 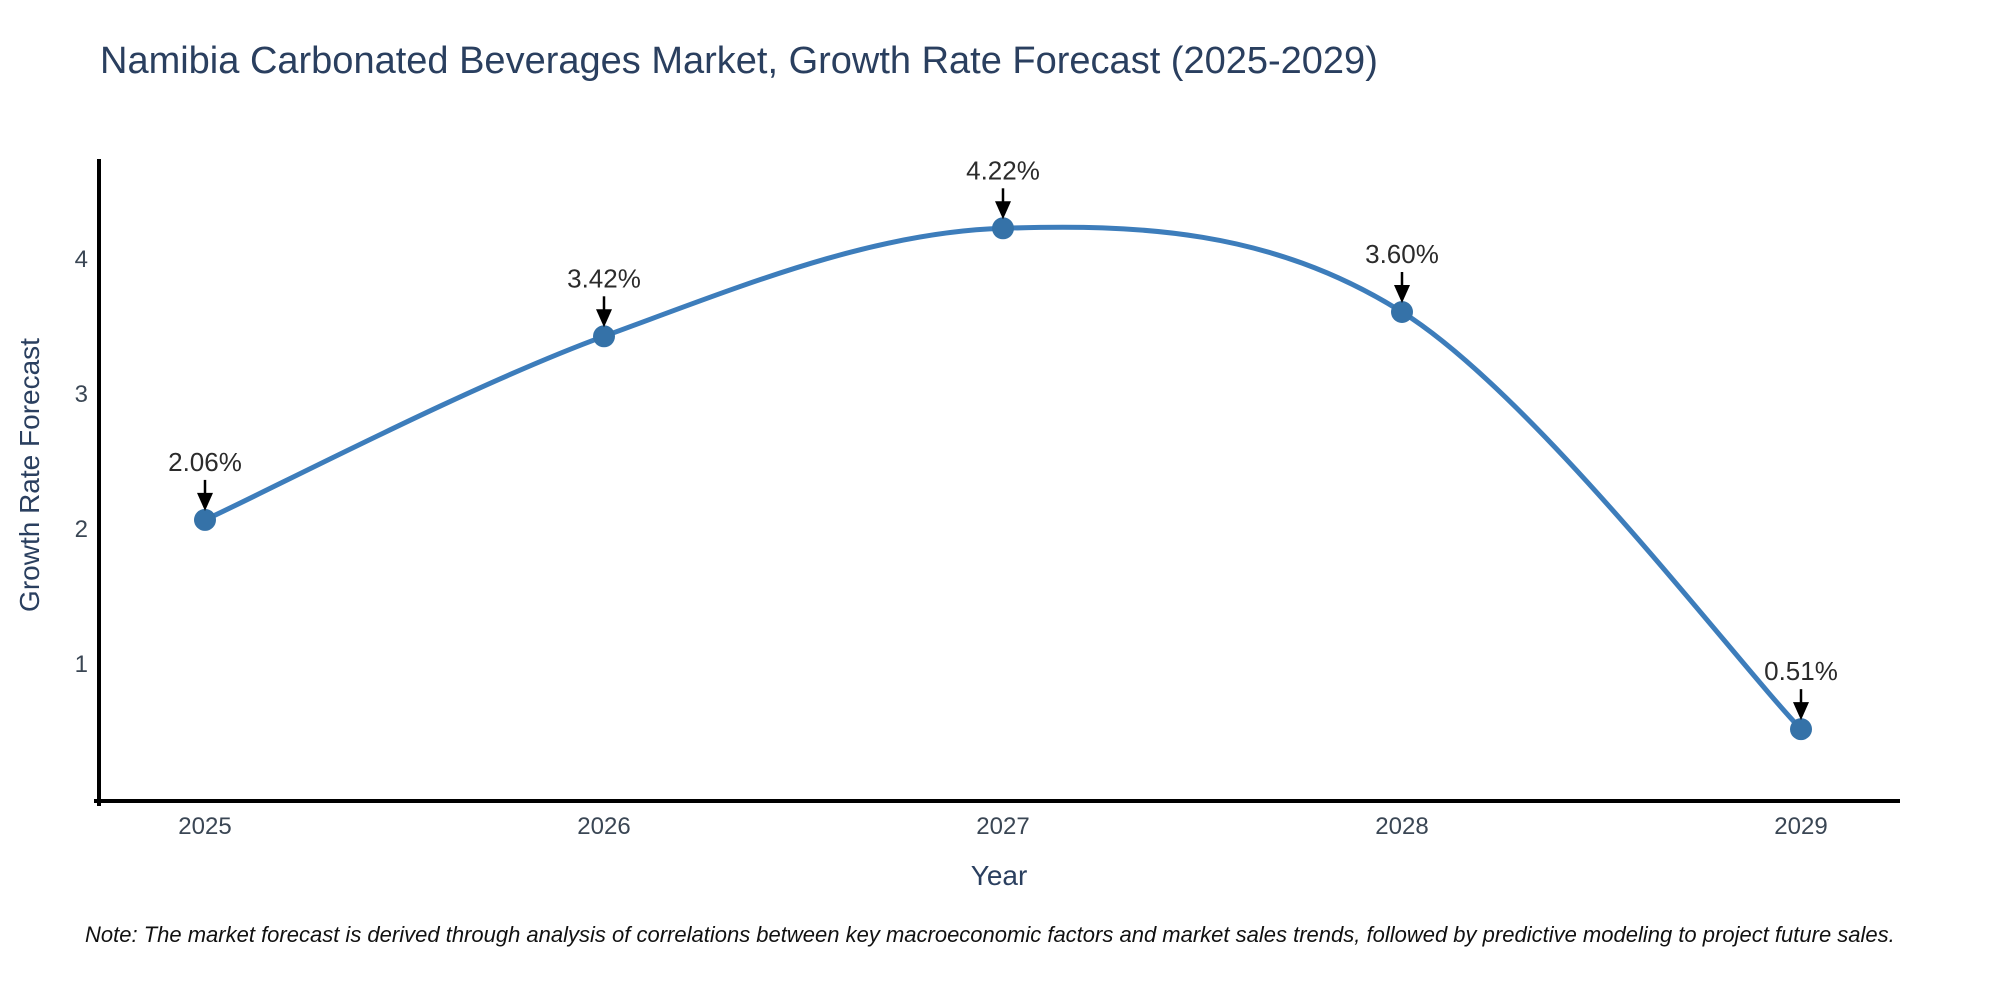 What do you see at coordinates (999, 875) in the screenshot?
I see `x-axis-title: Year` at bounding box center [999, 875].